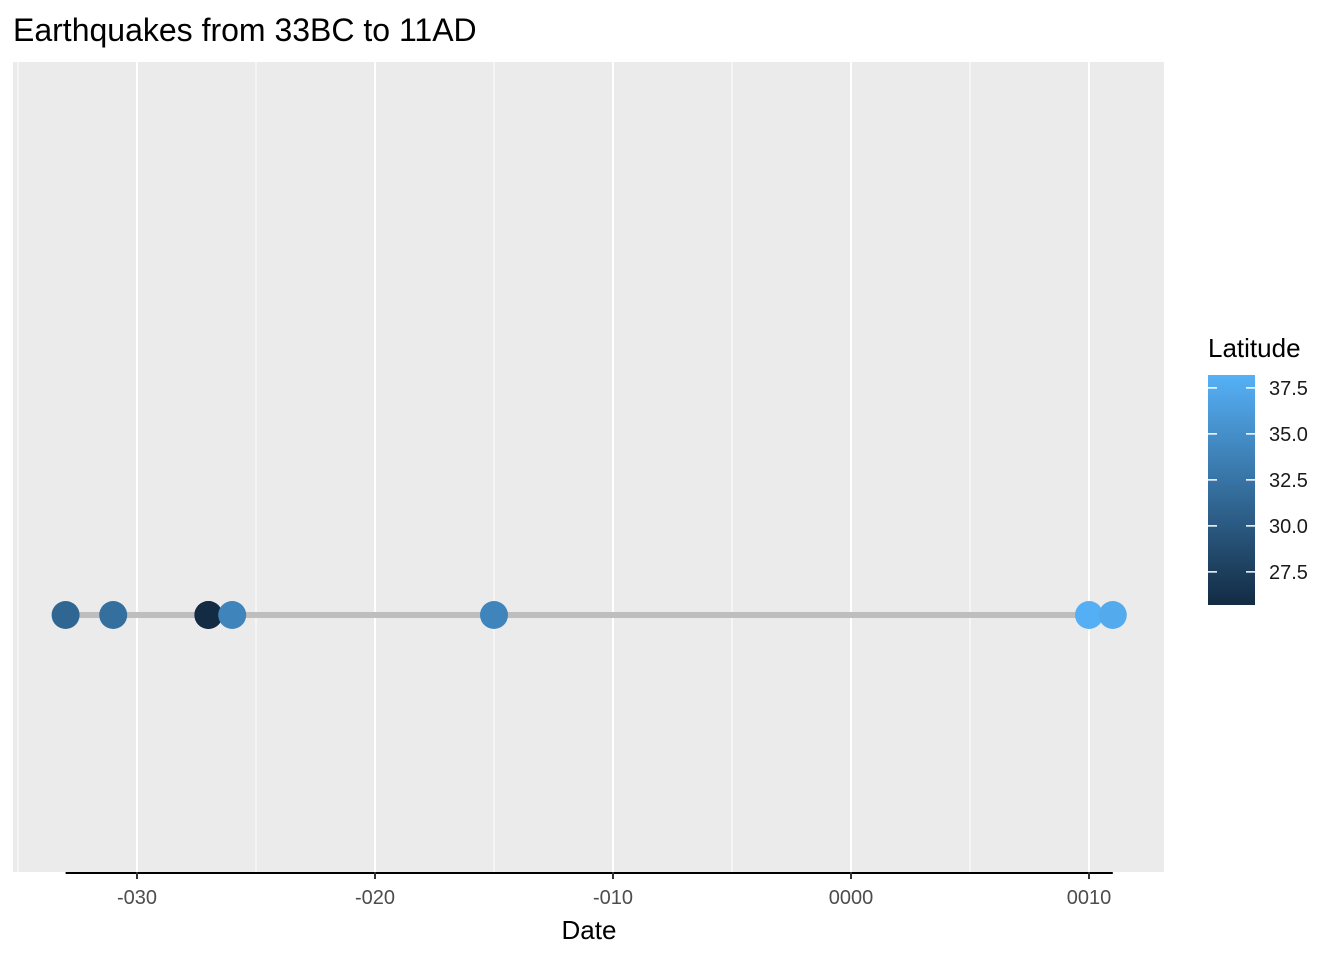  Describe the element at coordinates (1258, 481) in the screenshot. I see `legend-ticks: 27.5 30.0 32.5 35.0 37.5` at that location.